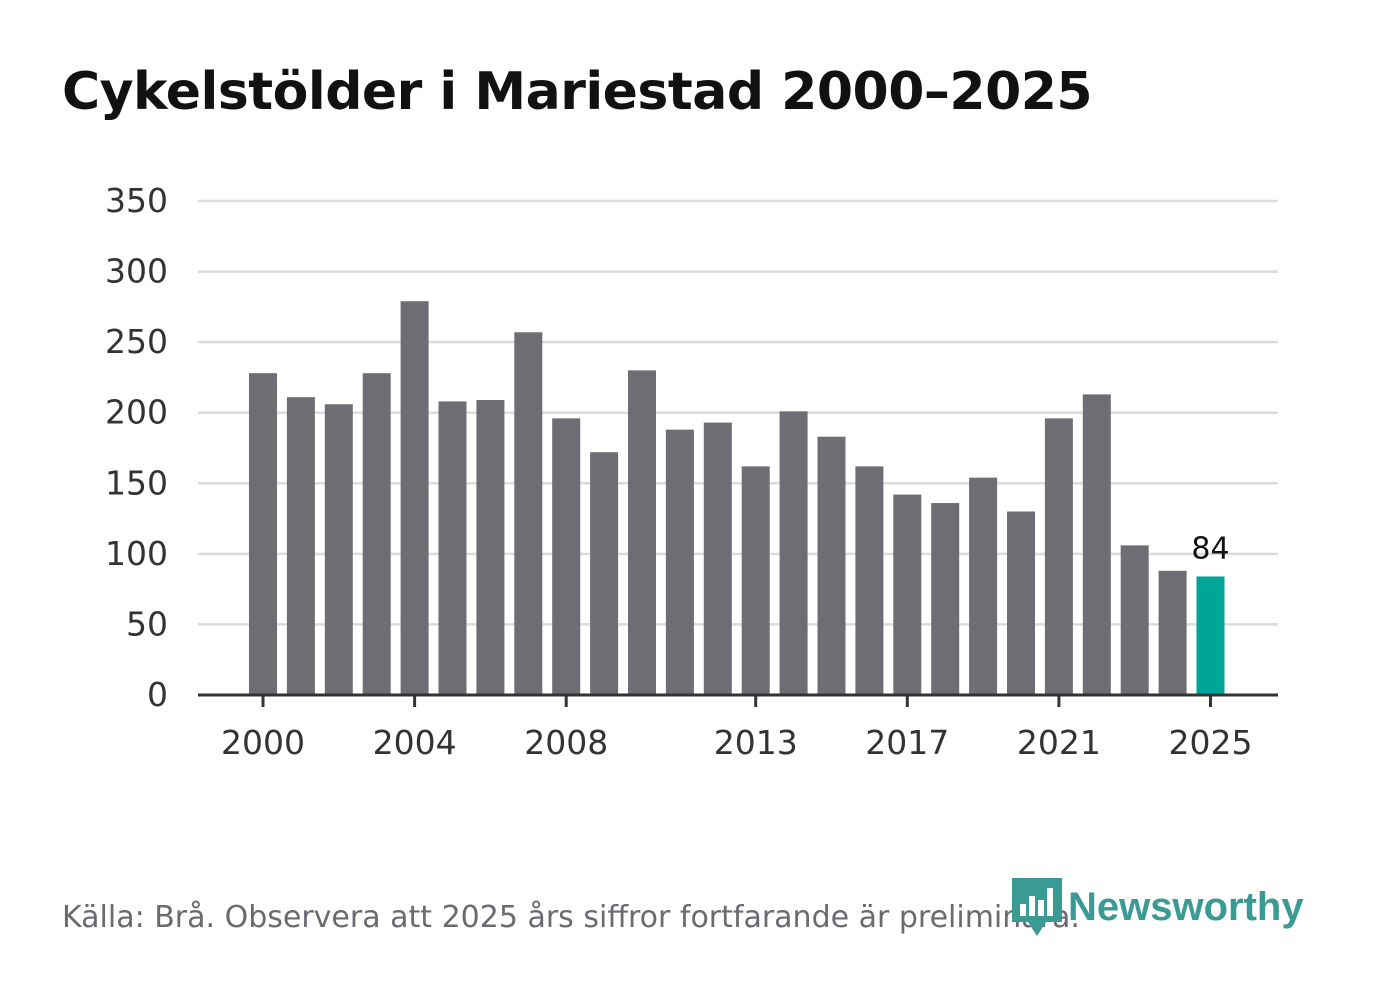  I want to click on bar-2012, so click(717, 558).